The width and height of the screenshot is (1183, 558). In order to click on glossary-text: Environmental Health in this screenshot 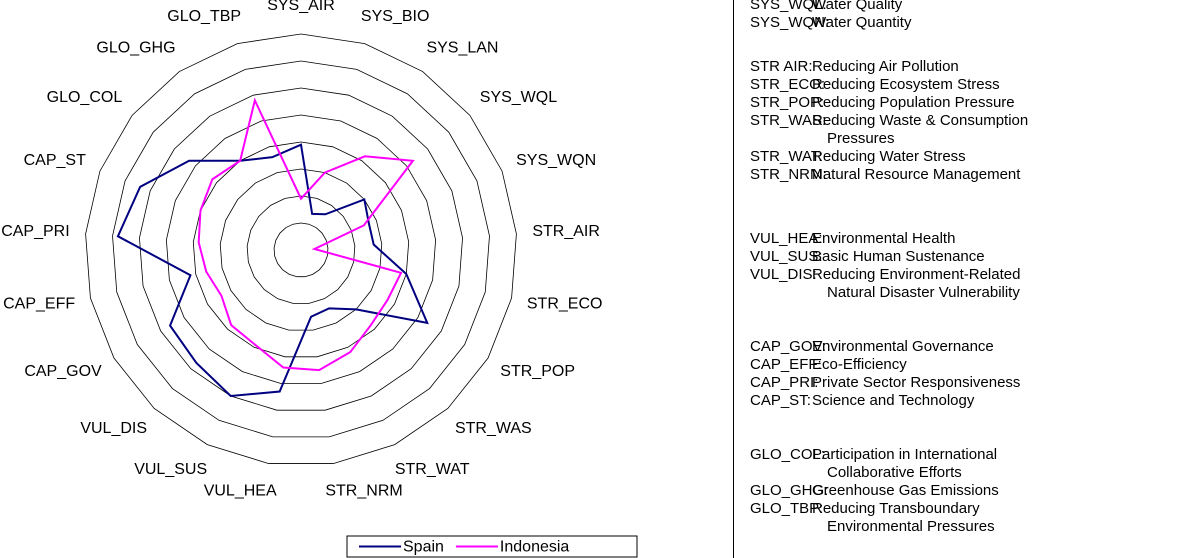, I will do `click(884, 238)`.